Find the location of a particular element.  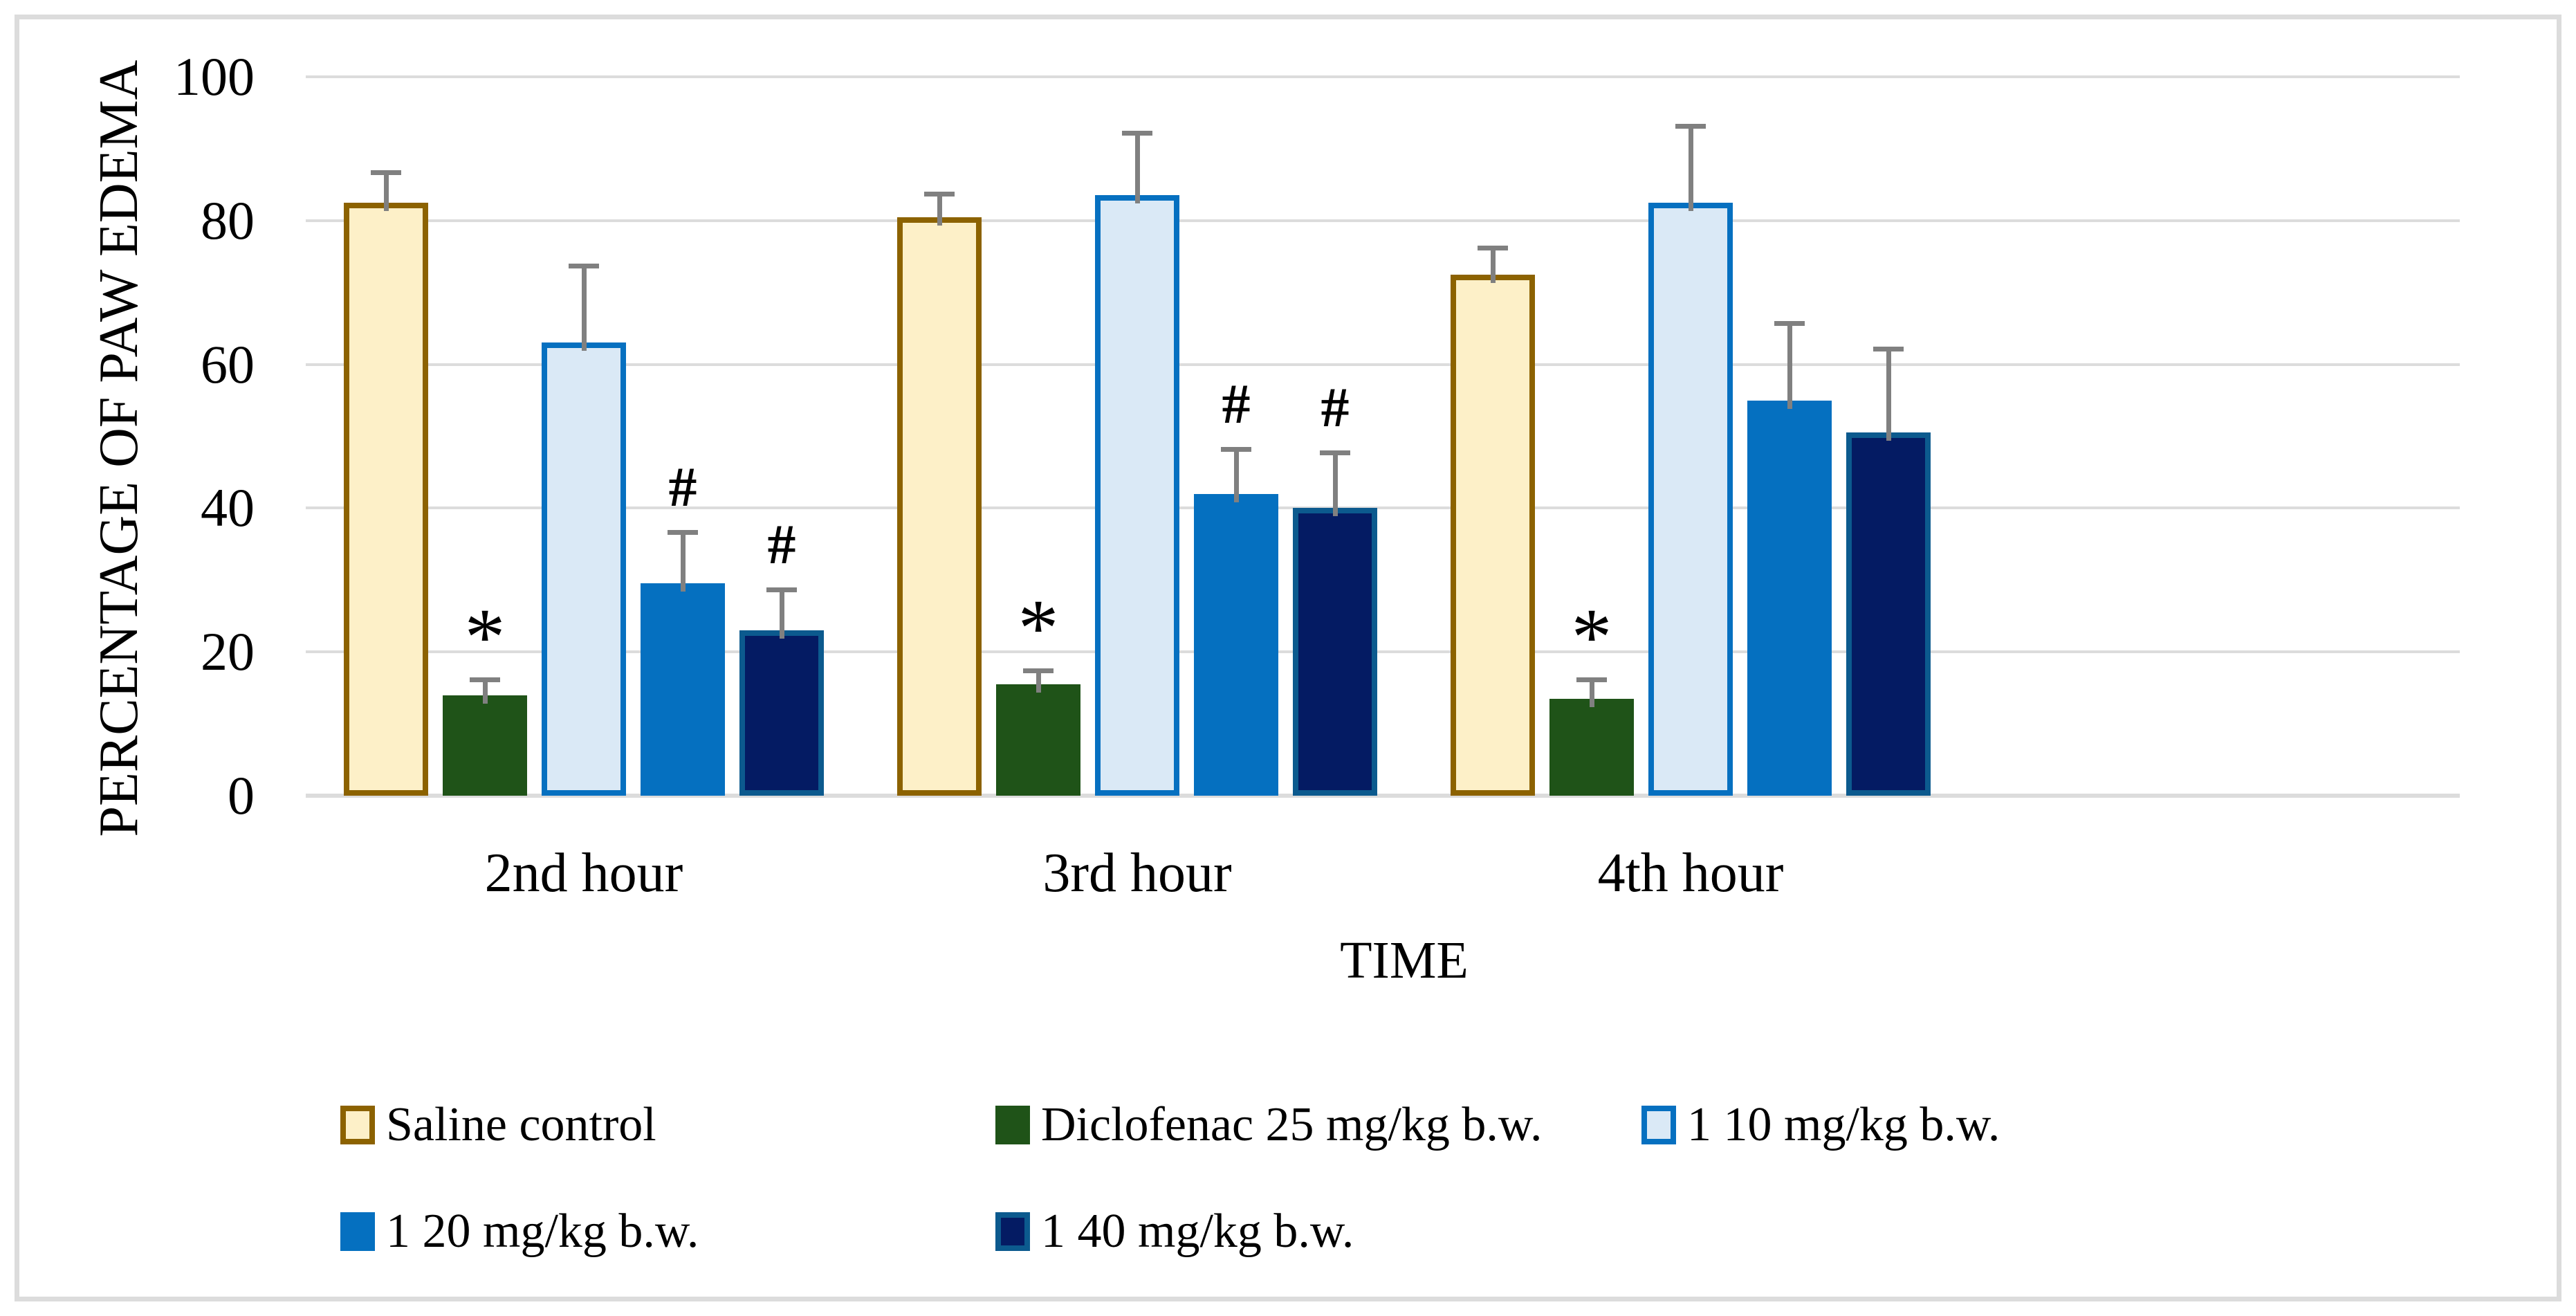

error-bar-saline-control-4th-hour is located at coordinates (1493, 264).